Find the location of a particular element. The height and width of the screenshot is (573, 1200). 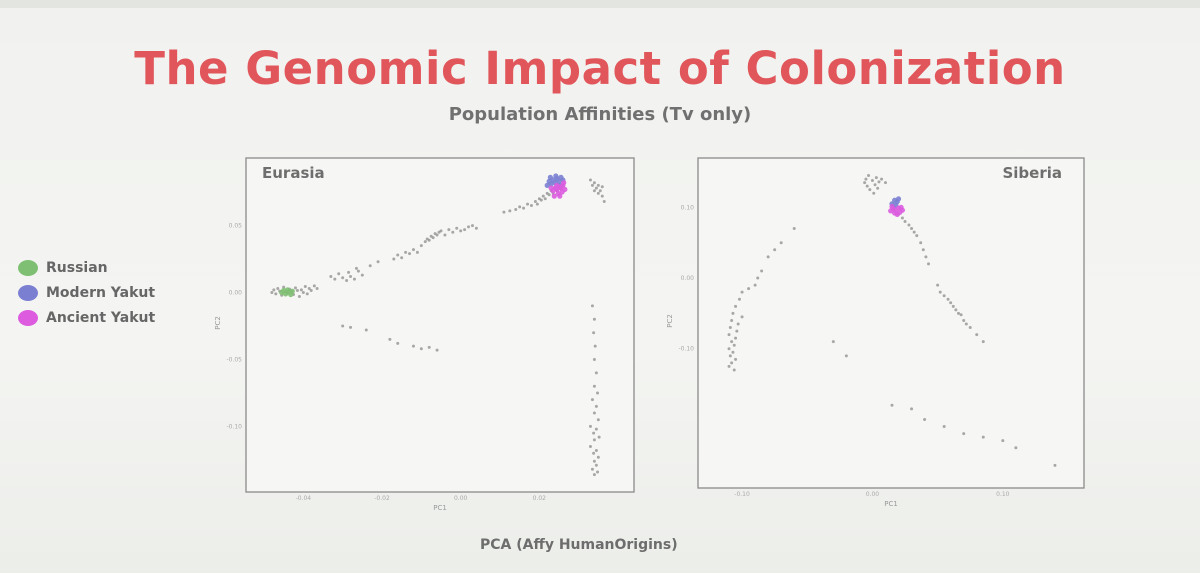

legend-label-modern-yakut: Modern Yakut is located at coordinates (101, 292).